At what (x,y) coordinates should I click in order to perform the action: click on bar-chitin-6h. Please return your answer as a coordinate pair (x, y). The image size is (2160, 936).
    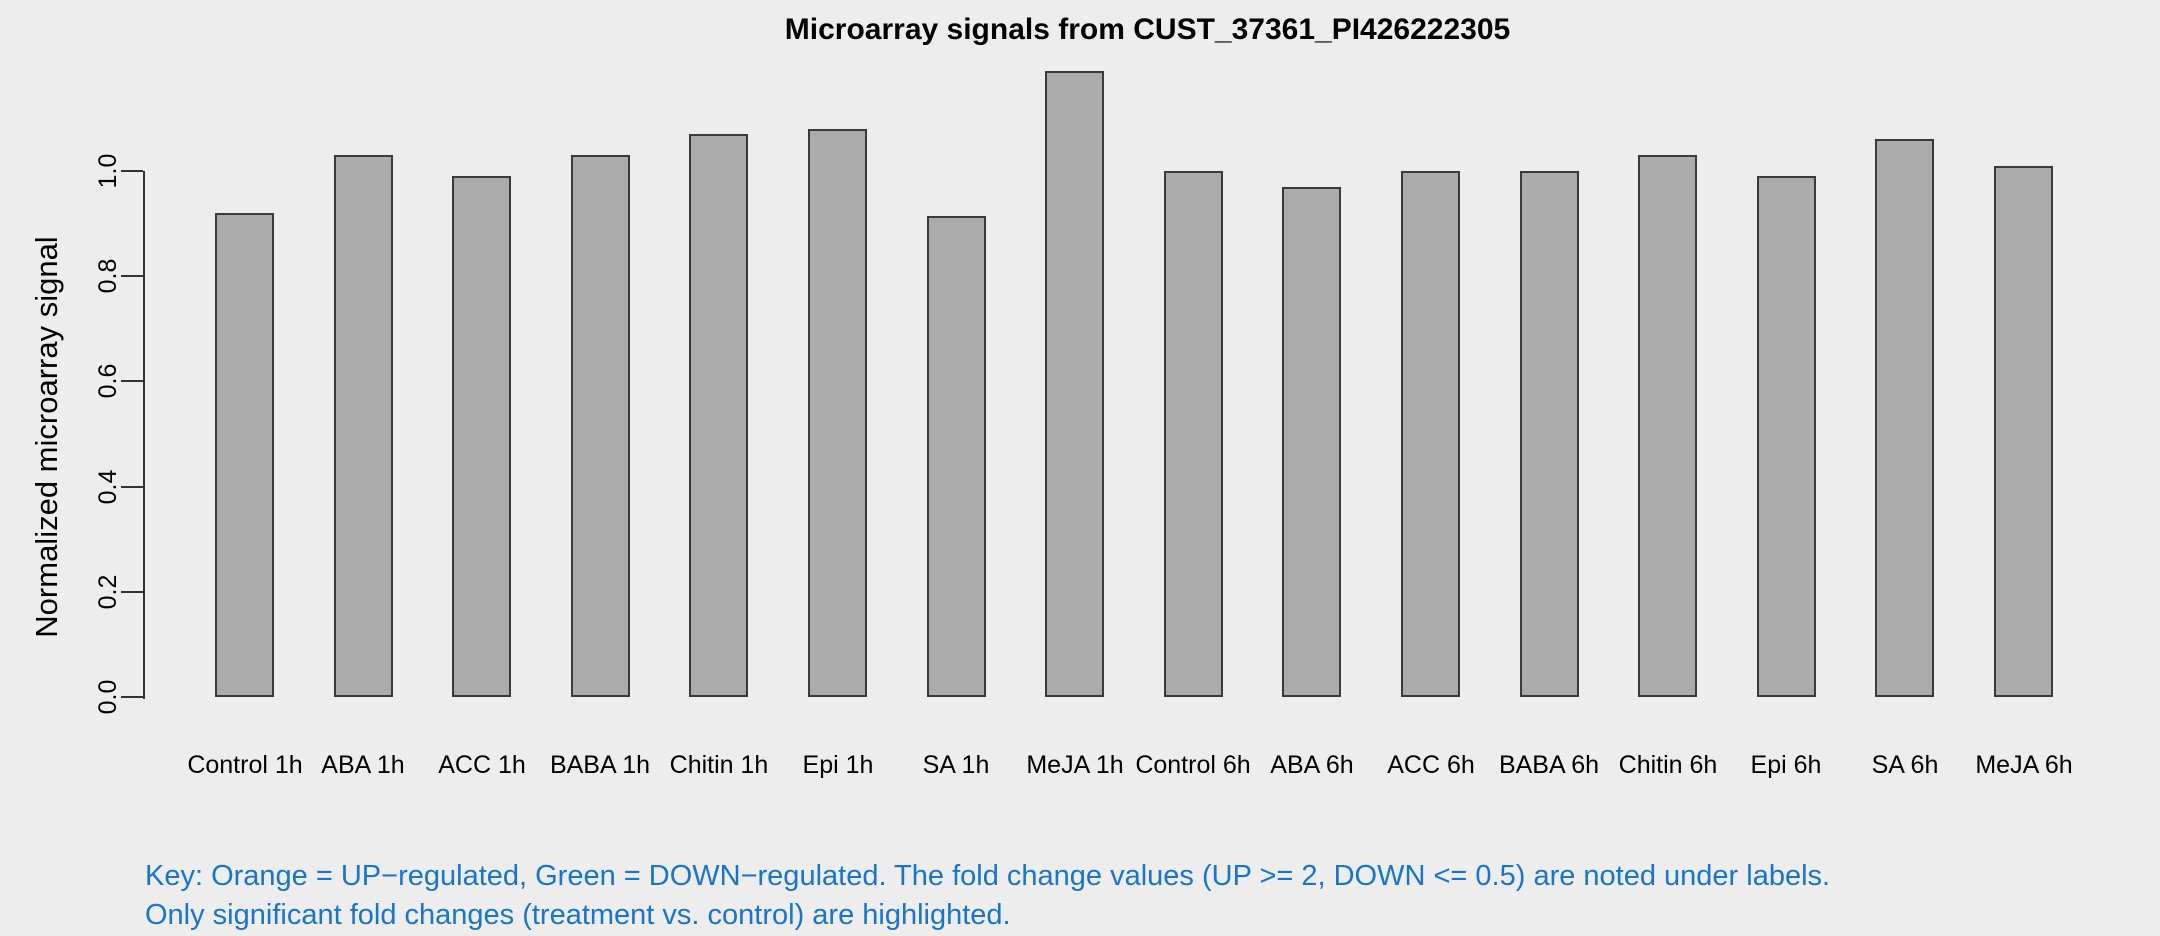
    Looking at the image, I should click on (1667, 426).